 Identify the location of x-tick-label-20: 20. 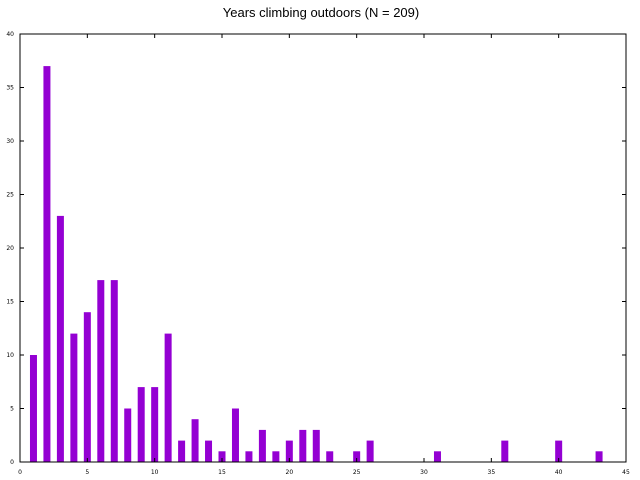
(290, 472).